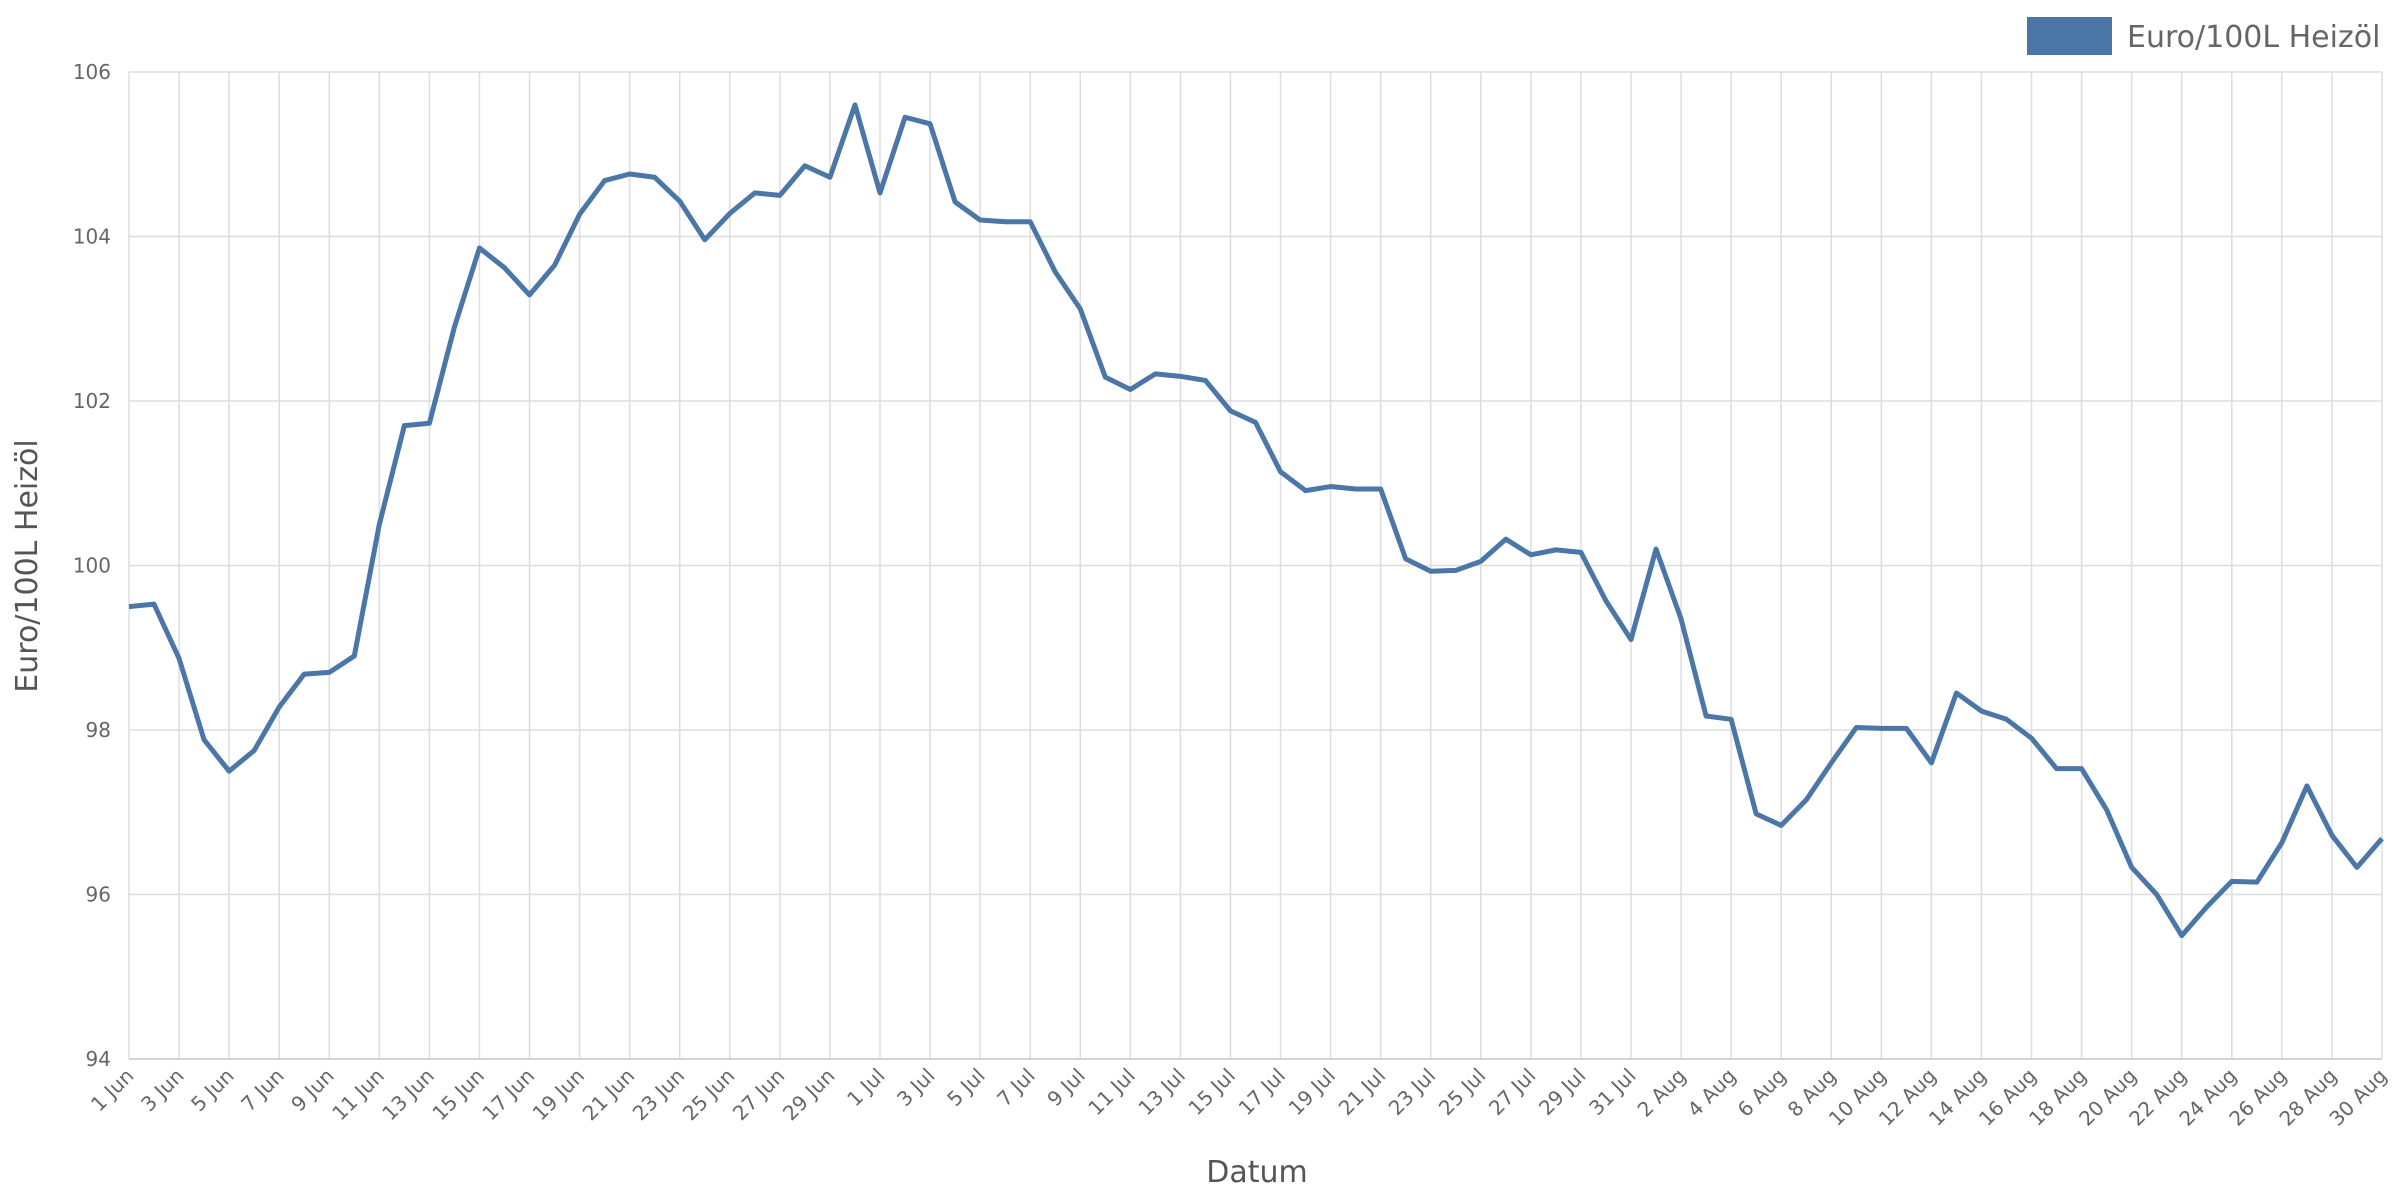  Describe the element at coordinates (559, 1095) in the screenshot. I see `x-tick-label: 19 Jun` at that location.